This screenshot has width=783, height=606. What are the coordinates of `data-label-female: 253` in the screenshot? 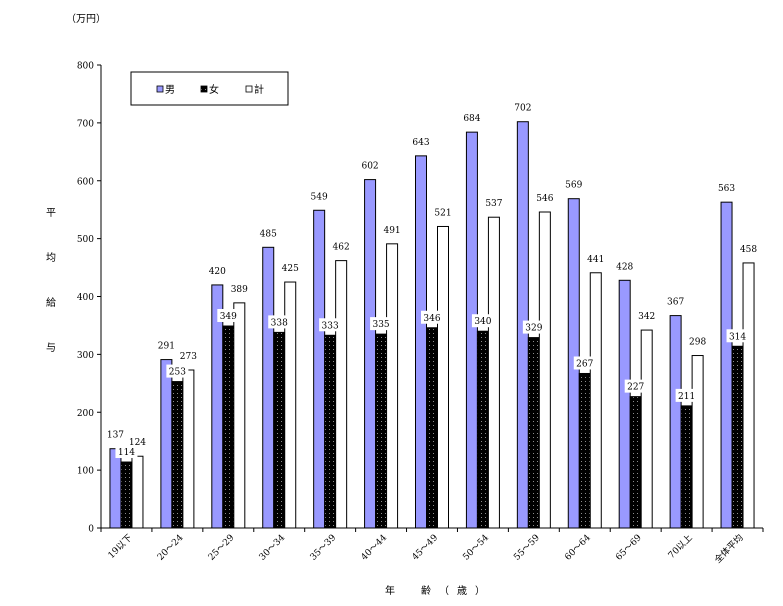 It's located at (177, 373).